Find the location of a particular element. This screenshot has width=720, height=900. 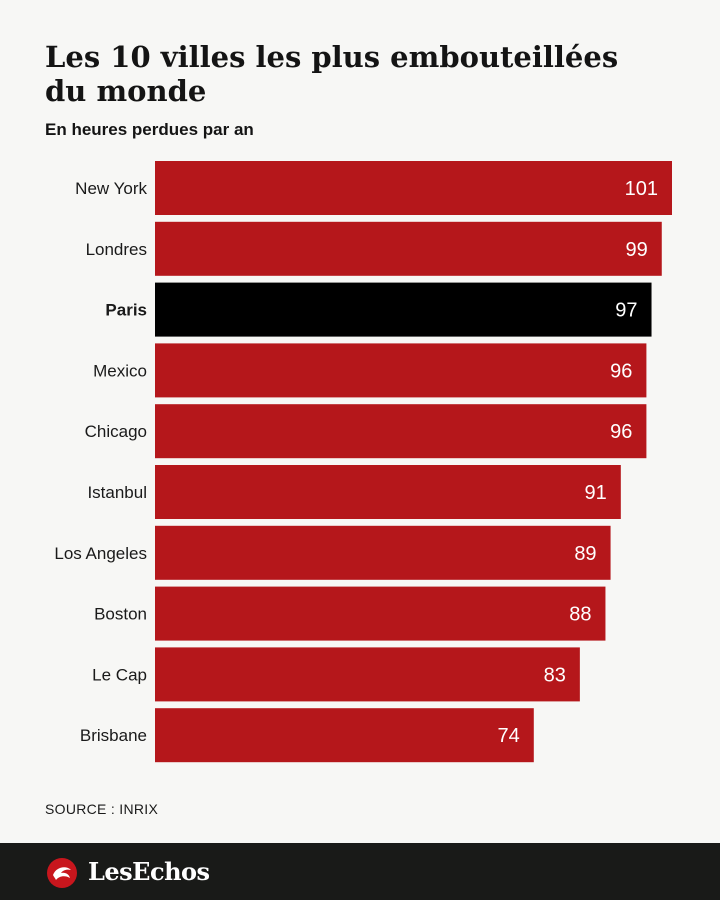

les-echos-logo-icon is located at coordinates (62, 873).